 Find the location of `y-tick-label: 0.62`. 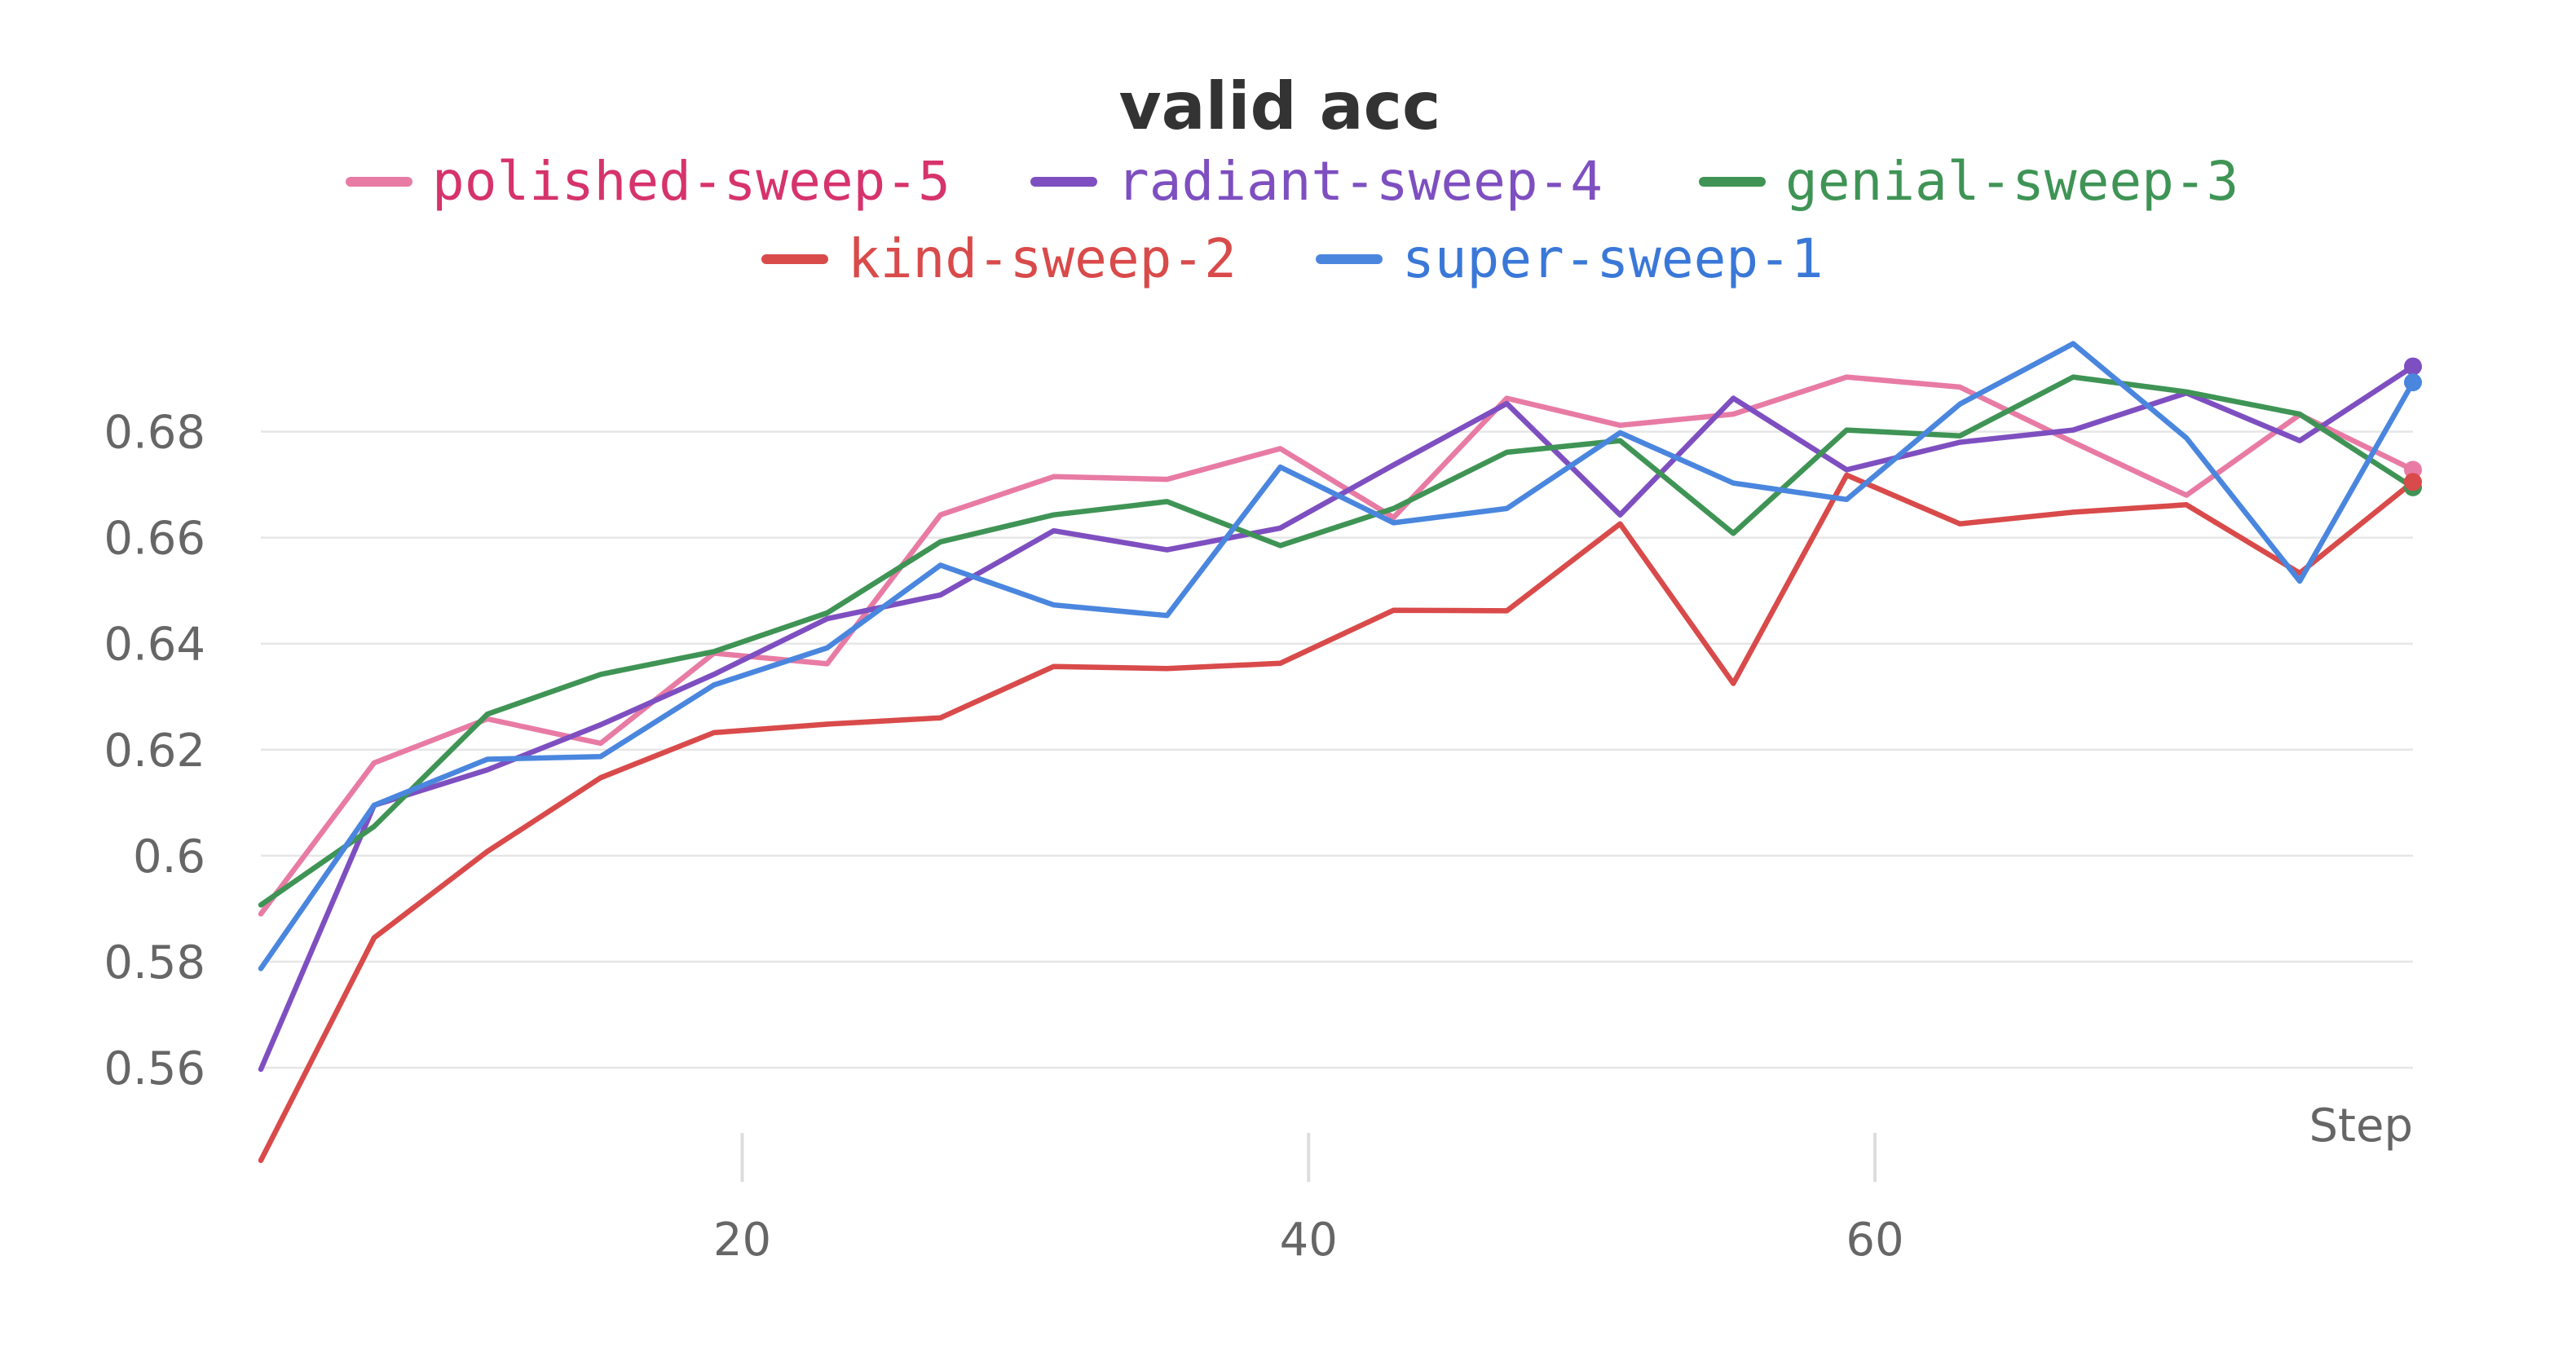

y-tick-label: 0.62 is located at coordinates (154, 751).